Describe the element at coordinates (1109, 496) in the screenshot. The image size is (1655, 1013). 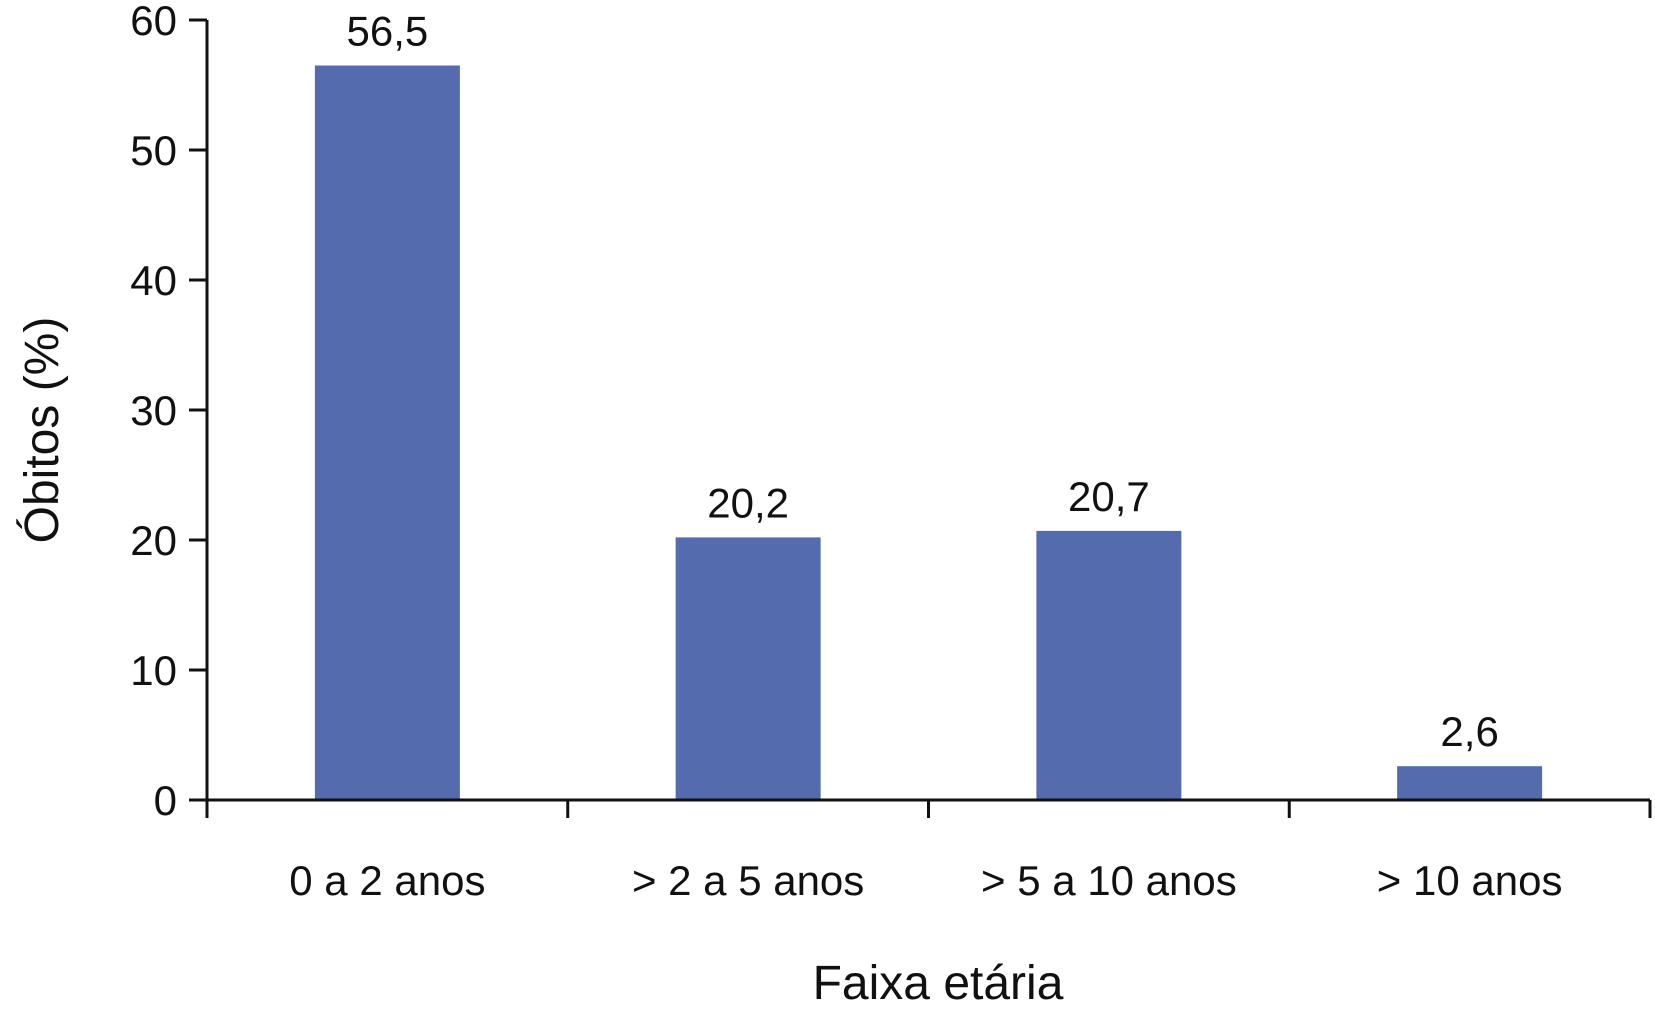
I see `bar-value-label: 20,7` at that location.